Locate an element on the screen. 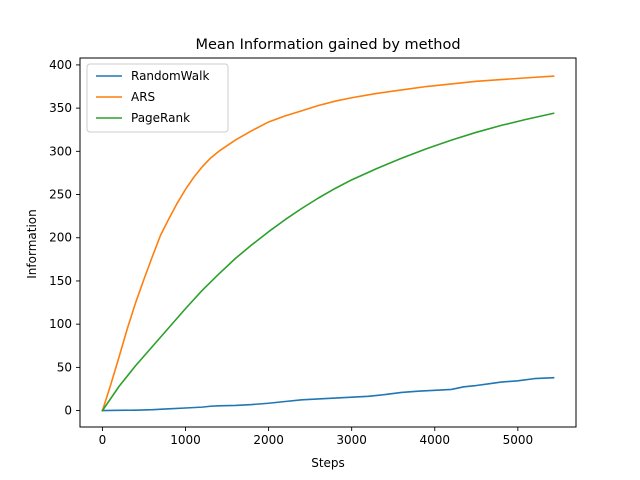 The width and height of the screenshot is (640, 480). legend: RandomWalk ARS PageRank is located at coordinates (157, 98).